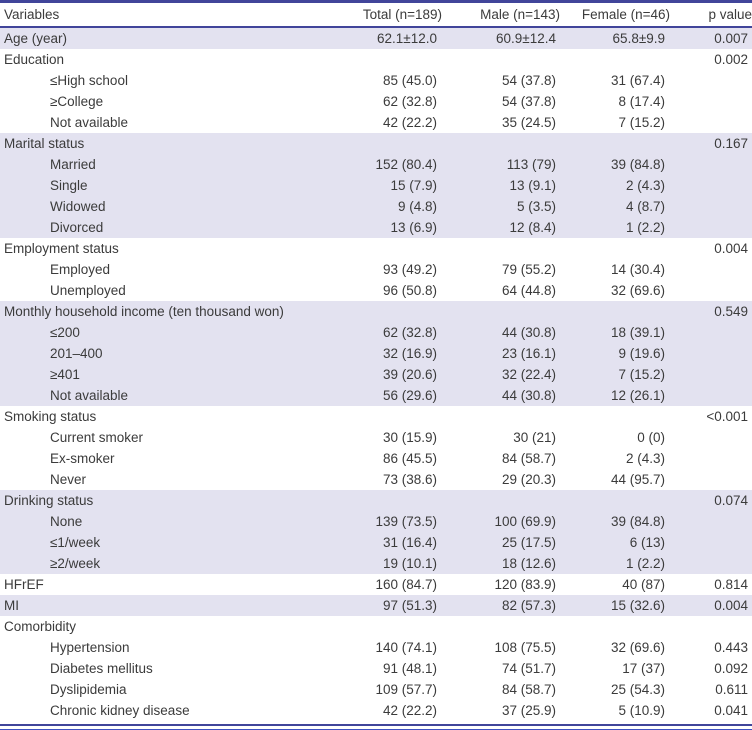  What do you see at coordinates (501, 353) in the screenshot?
I see `cell-male: 23 (16.1)` at bounding box center [501, 353].